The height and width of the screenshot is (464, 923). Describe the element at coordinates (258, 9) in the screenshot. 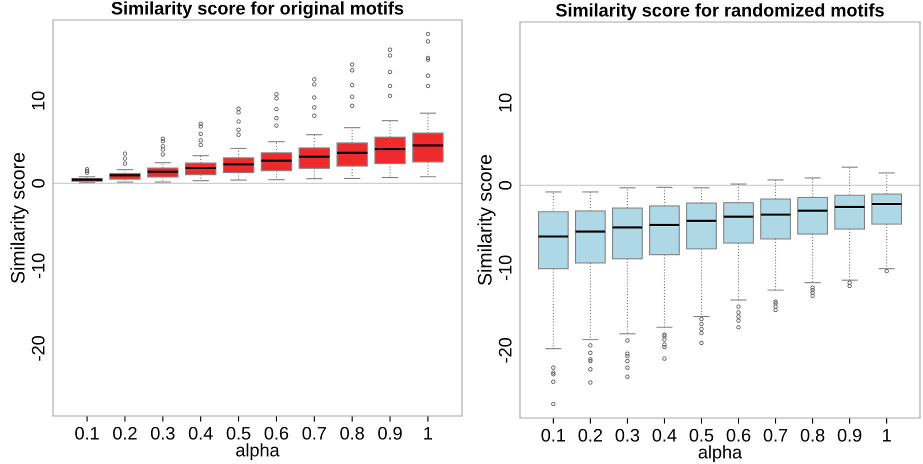

I see `chart-title: Similarity score for original motifs` at that location.